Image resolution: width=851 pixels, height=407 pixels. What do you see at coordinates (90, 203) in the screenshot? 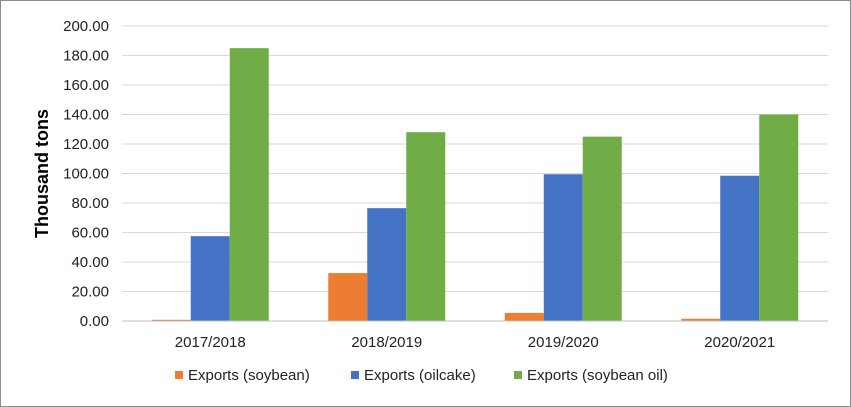
I see `y-tick-label: 80.00` at bounding box center [90, 203].